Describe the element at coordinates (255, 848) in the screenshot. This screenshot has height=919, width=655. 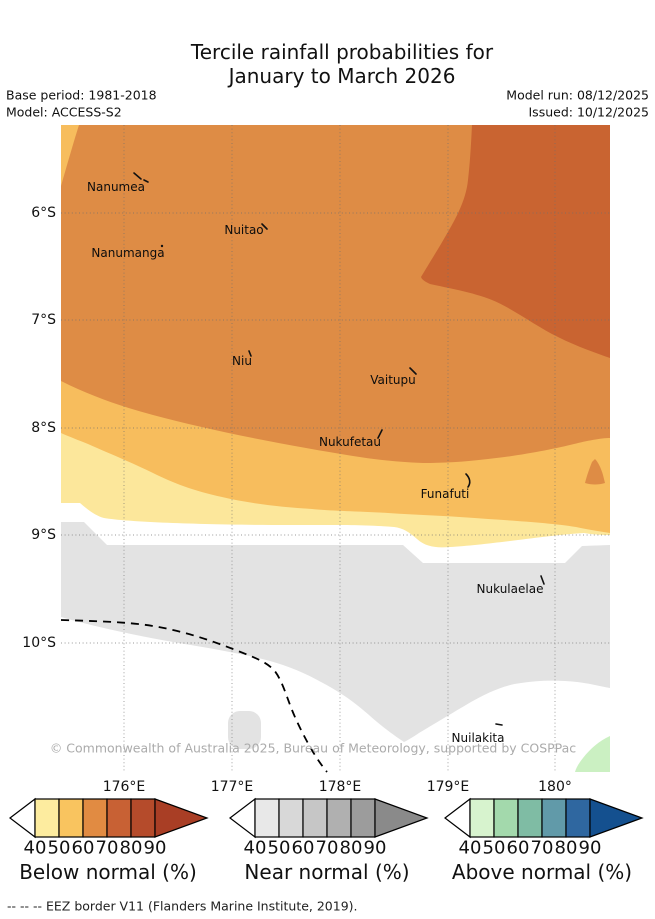
I see `legend-near-tick-40: 40` at that location.